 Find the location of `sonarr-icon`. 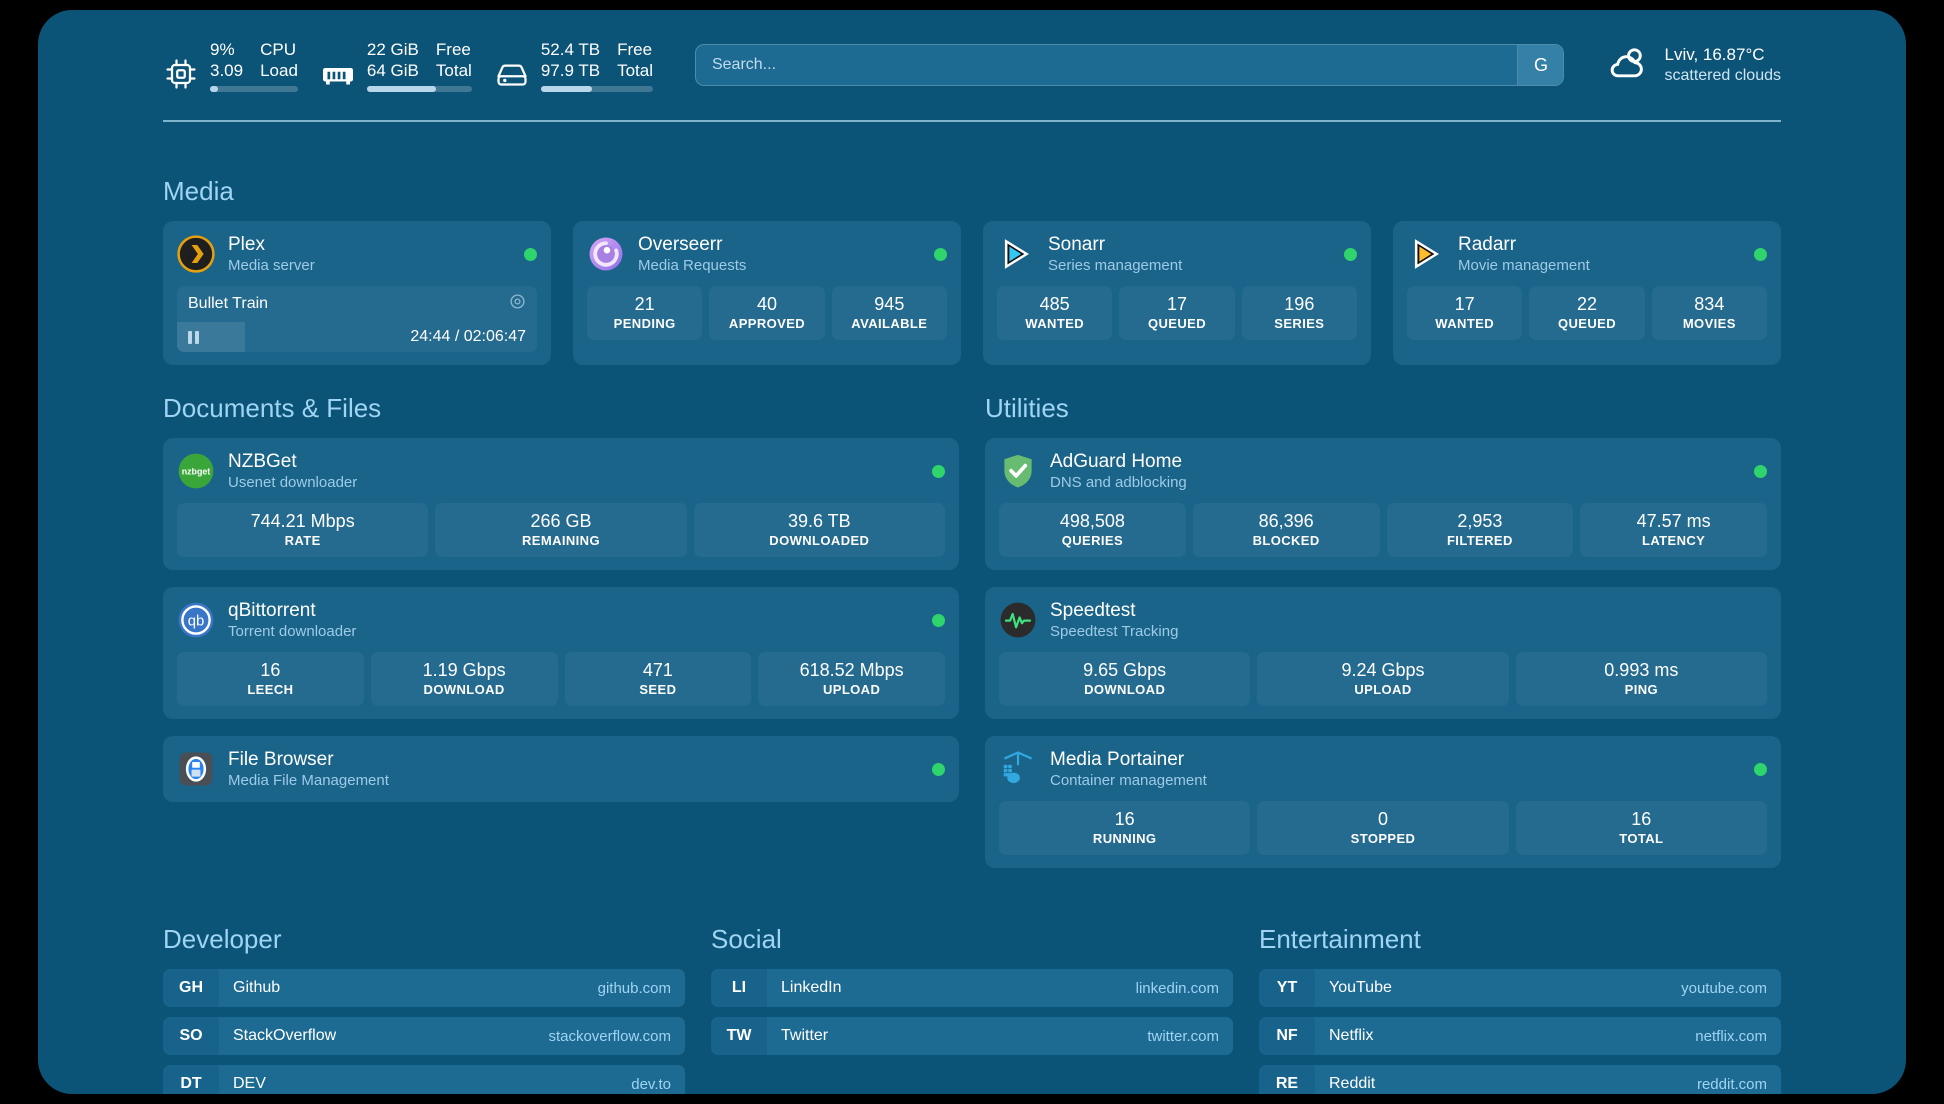

sonarr-icon is located at coordinates (1016, 254).